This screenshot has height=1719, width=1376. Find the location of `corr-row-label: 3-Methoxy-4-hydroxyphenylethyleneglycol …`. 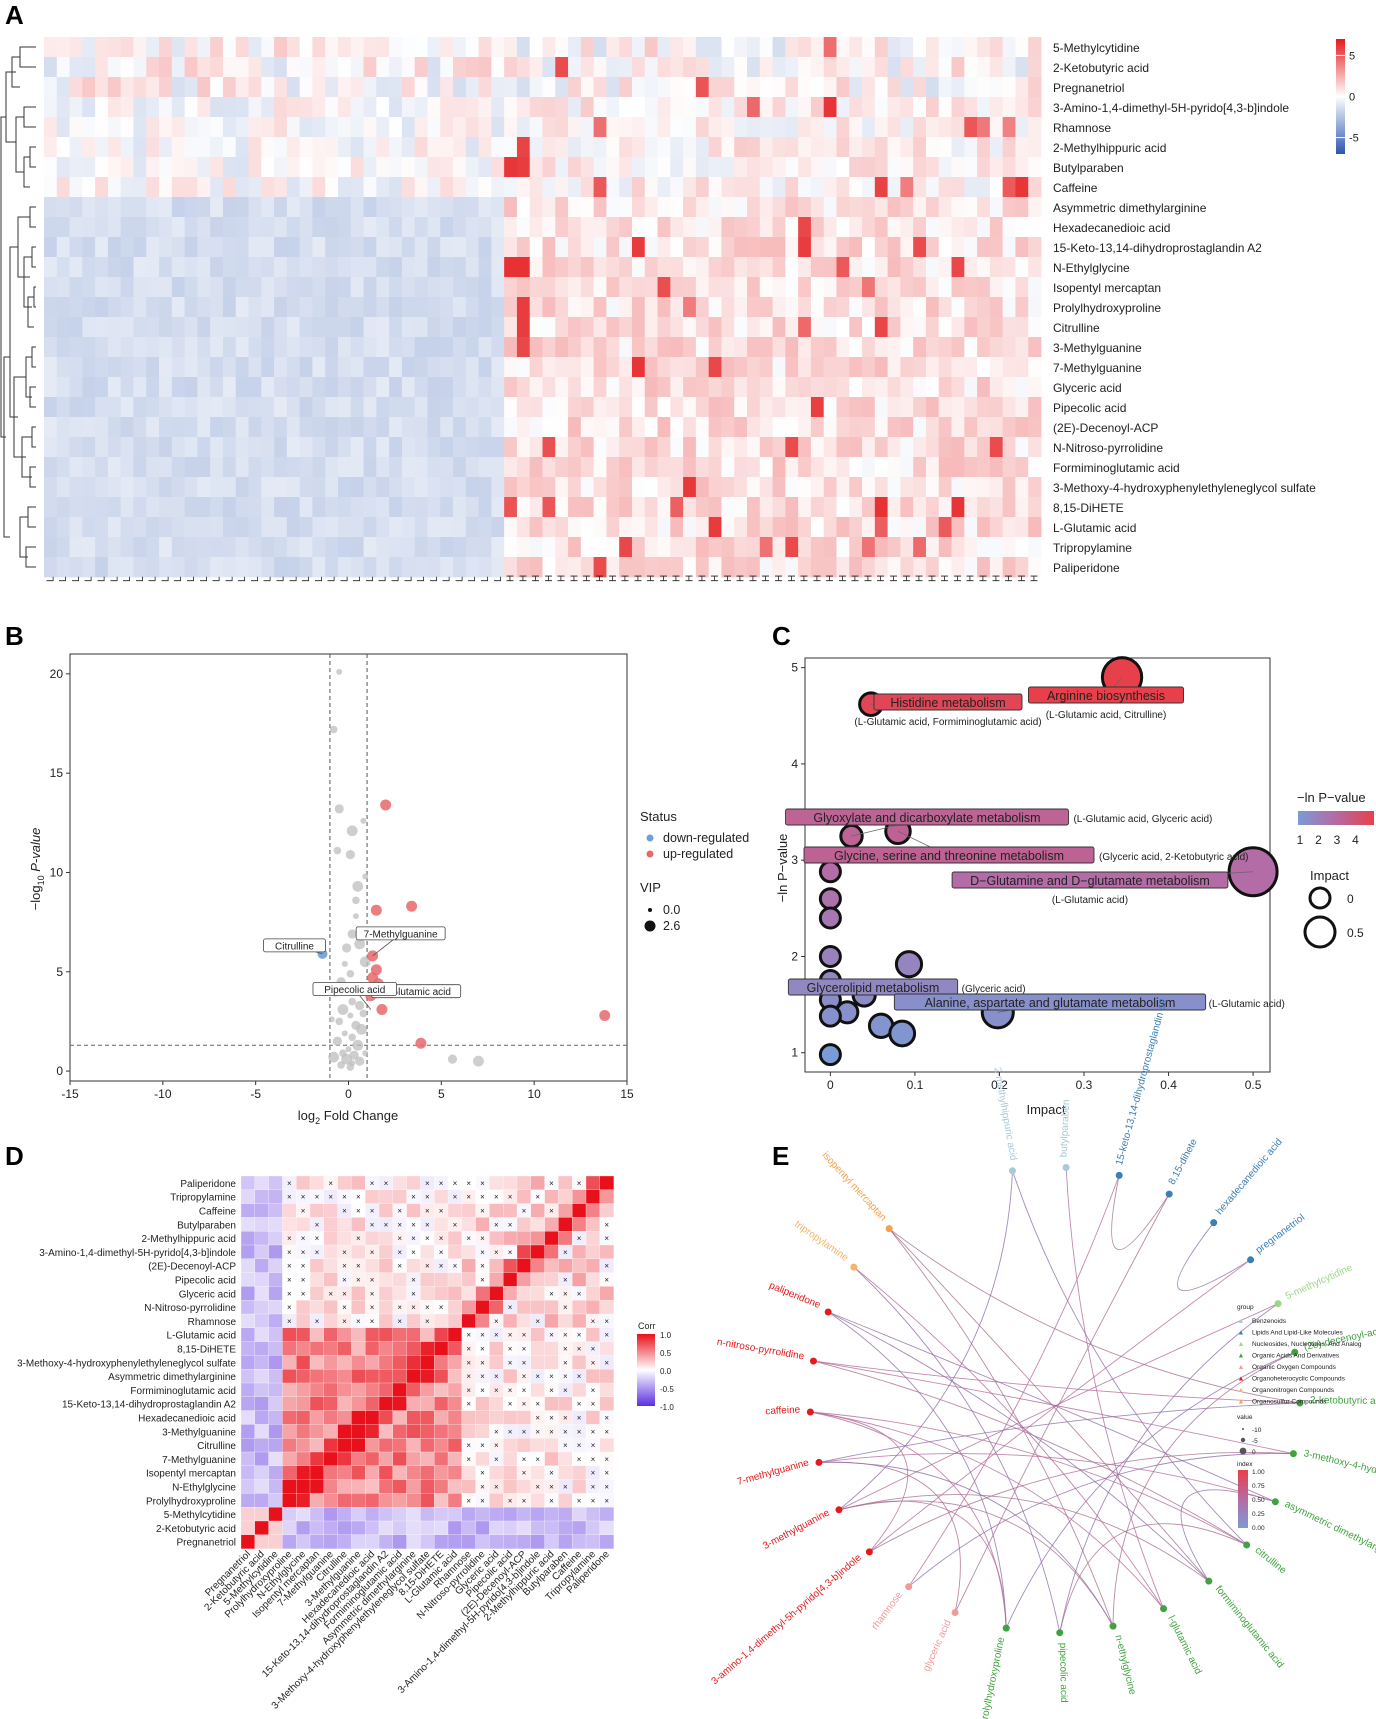

corr-row-label: 3-Methoxy-4-hydroxyphenylethyleneglycol … is located at coordinates (126, 1363).